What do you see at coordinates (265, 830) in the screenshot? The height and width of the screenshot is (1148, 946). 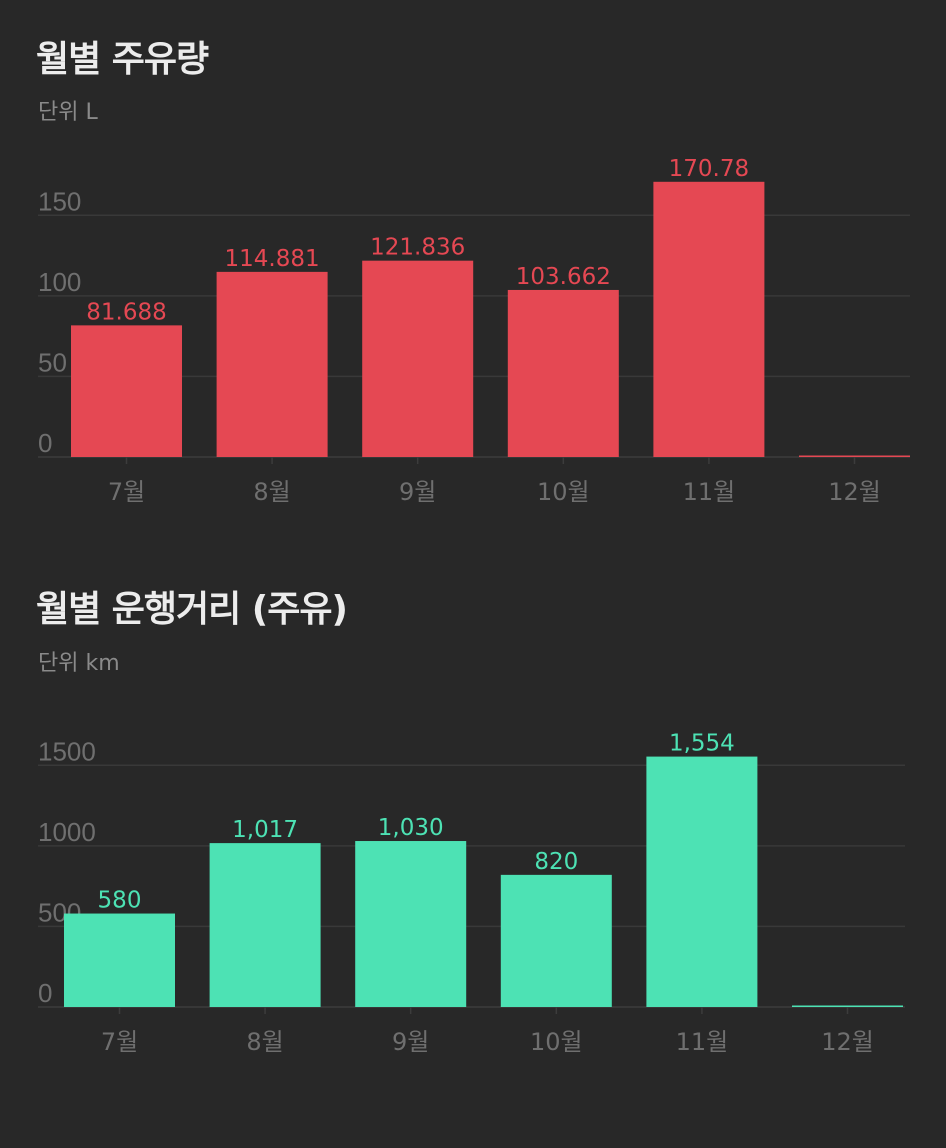 I see `bar-value-label: 1,017` at bounding box center [265, 830].